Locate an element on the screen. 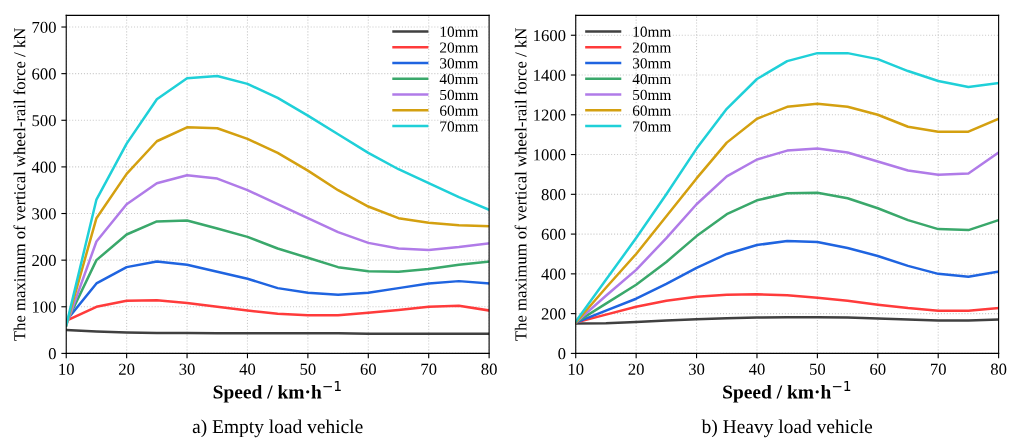 This screenshot has height=439, width=1019. y-tick-label: 500 is located at coordinates (44, 120).